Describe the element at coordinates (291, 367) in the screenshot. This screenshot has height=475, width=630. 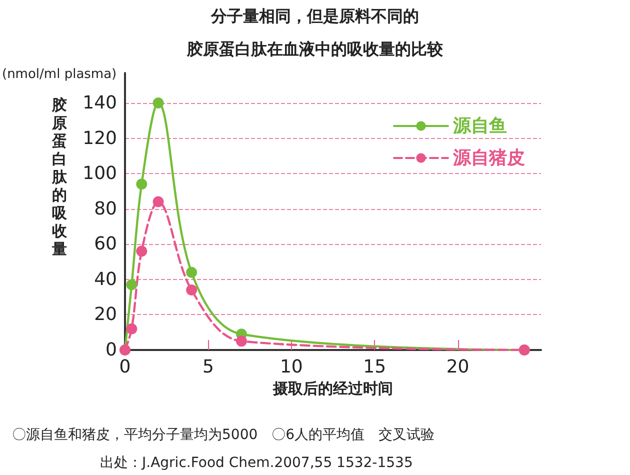
I see `x-tick-label: 10` at that location.